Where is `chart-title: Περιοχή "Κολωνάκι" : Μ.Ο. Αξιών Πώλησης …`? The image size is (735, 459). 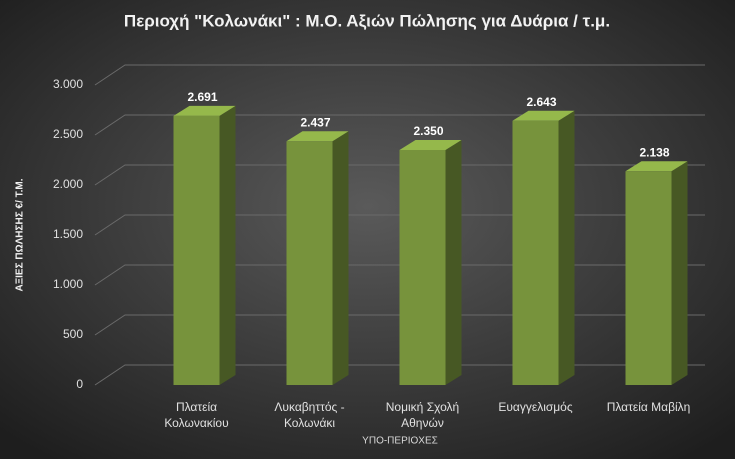 chart-title: Περιοχή "Κολωνάκι" : Μ.Ο. Αξιών Πώλησης … is located at coordinates (367, 20).